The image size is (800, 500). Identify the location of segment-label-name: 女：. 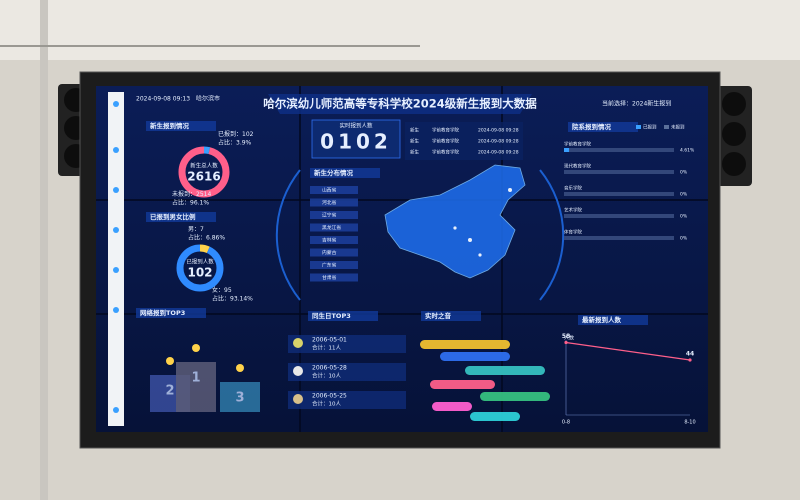
(218, 290).